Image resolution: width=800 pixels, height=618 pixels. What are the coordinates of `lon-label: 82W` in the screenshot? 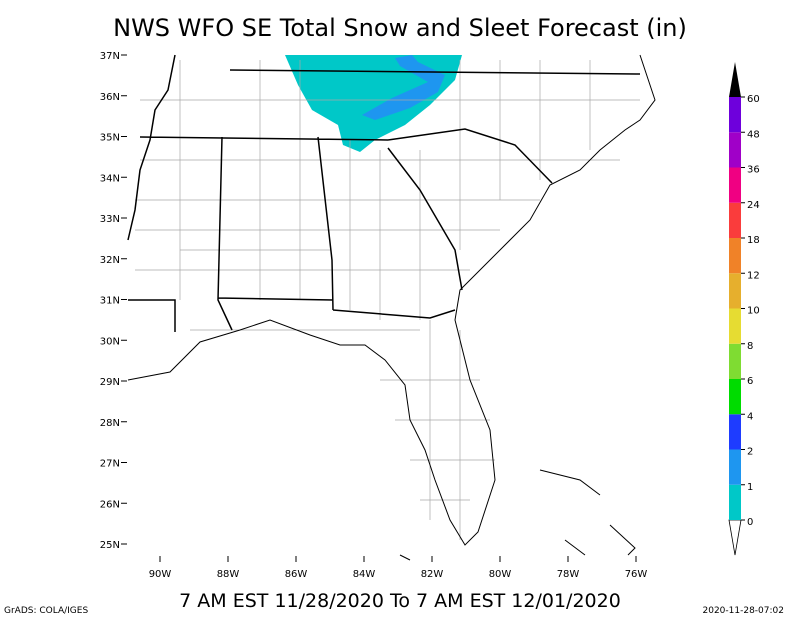 It's located at (432, 574).